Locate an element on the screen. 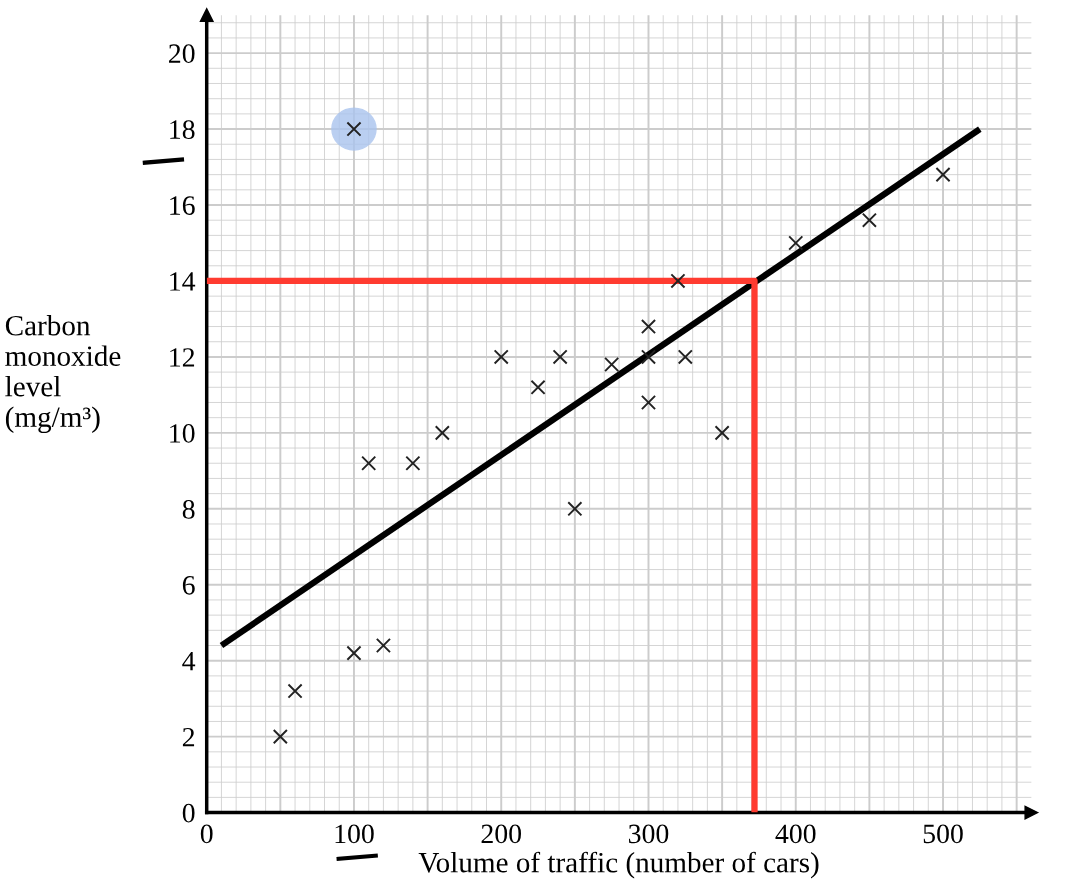 Image resolution: width=1071 pixels, height=891 pixels. y-tick-label: 18 is located at coordinates (182, 129).